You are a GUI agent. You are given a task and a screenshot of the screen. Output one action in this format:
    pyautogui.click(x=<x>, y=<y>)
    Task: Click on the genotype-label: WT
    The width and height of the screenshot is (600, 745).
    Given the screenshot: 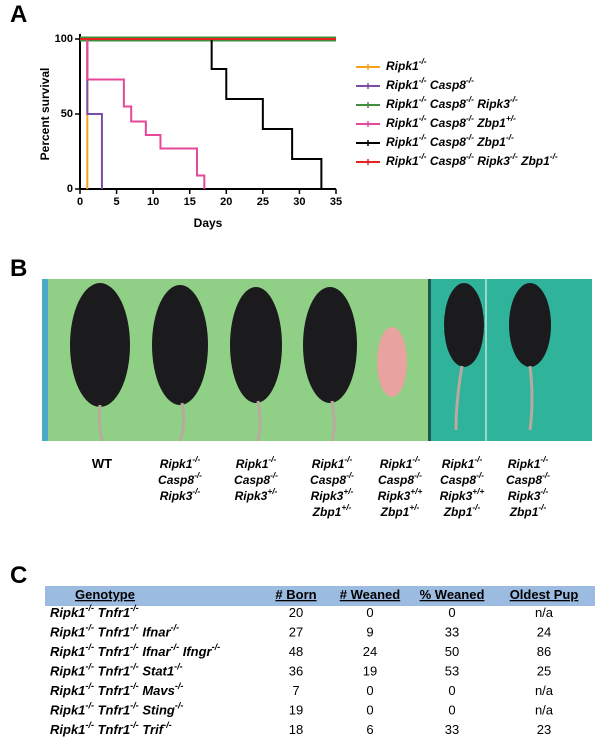 What is the action you would take?
    pyautogui.click(x=102, y=463)
    